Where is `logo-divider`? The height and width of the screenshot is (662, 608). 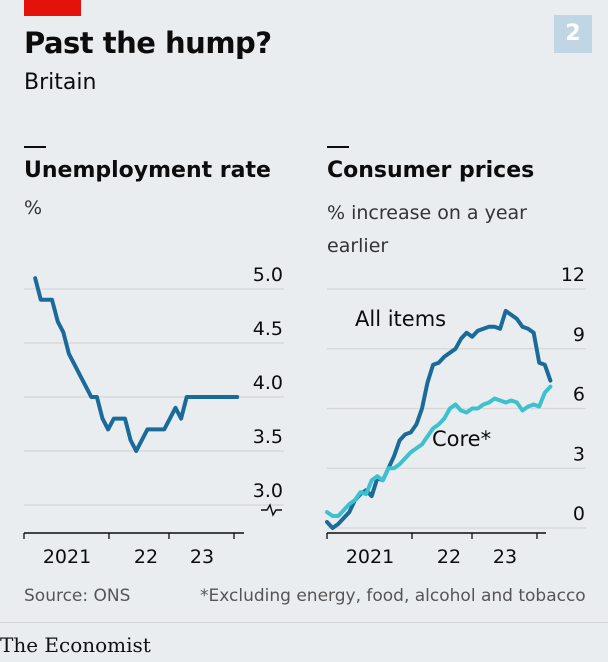
logo-divider is located at coordinates (304, 622).